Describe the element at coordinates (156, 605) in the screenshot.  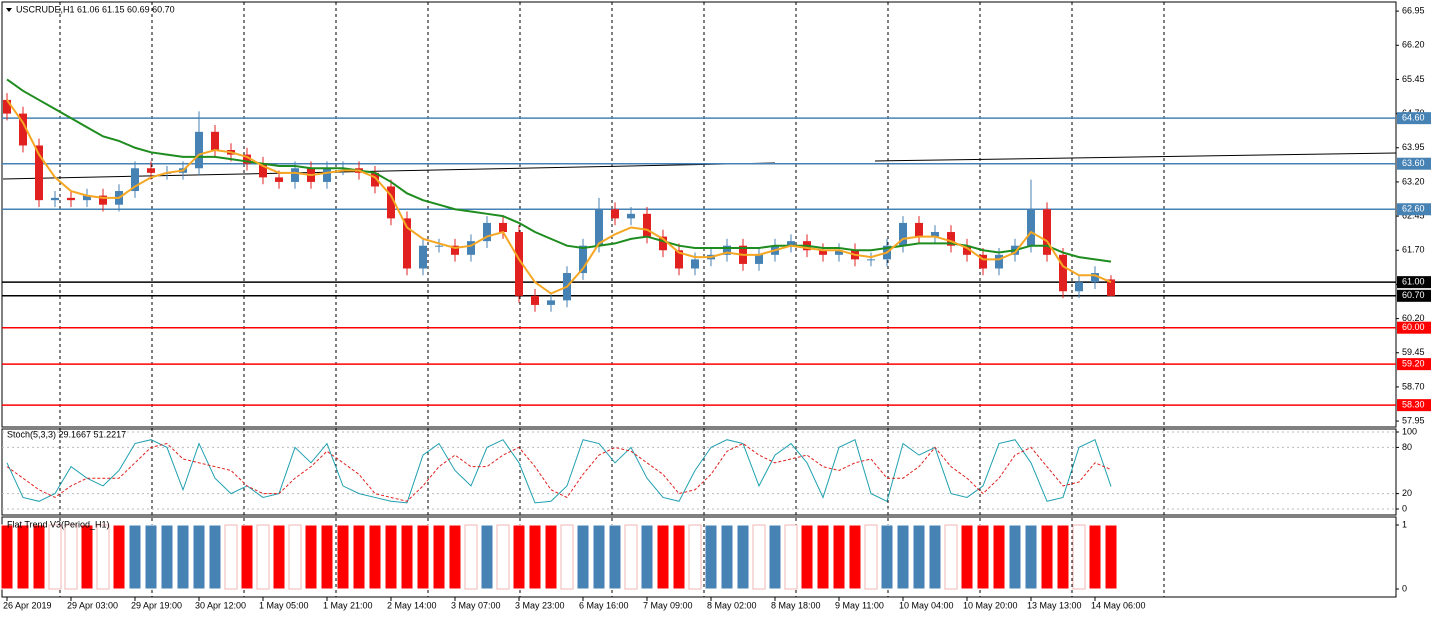
I see `x-tick-label: 29 Apr 19:00` at that location.